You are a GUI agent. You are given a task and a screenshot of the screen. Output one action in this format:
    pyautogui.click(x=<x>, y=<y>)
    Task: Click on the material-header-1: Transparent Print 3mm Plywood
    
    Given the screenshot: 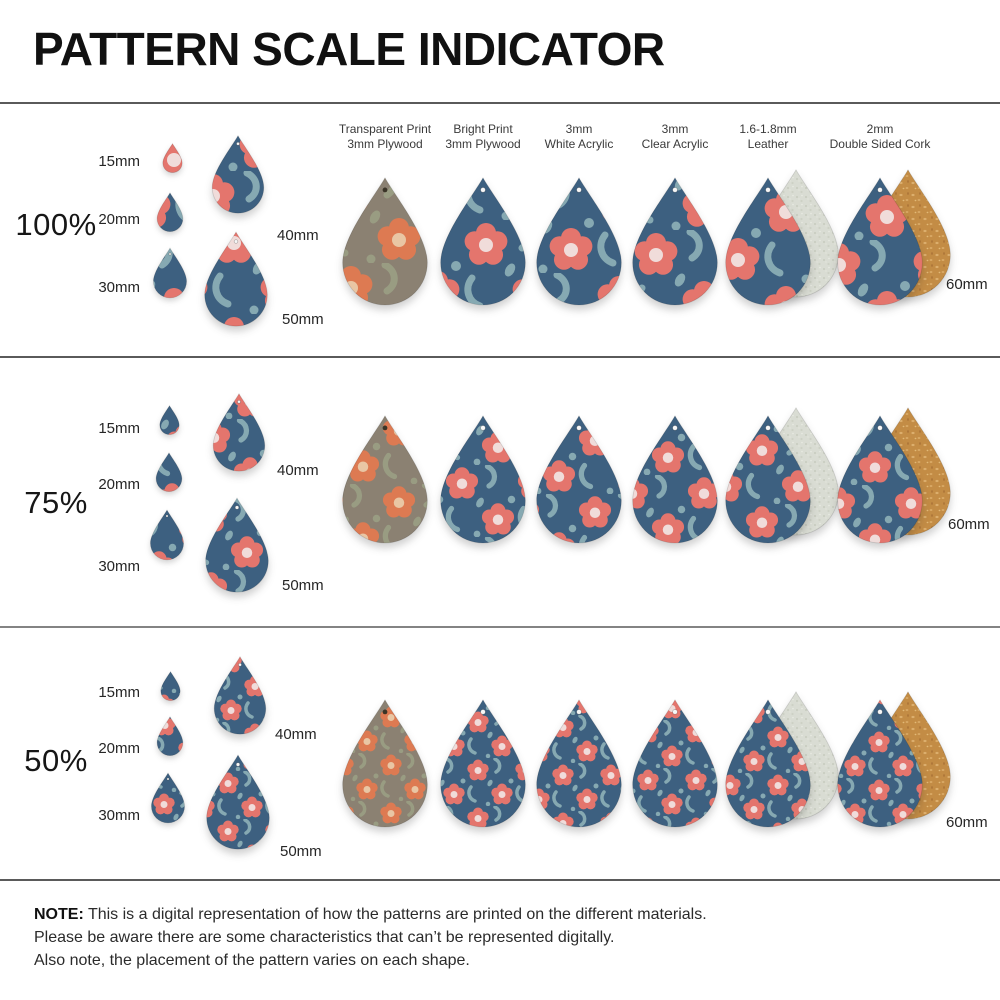 What is the action you would take?
    pyautogui.click(x=385, y=137)
    